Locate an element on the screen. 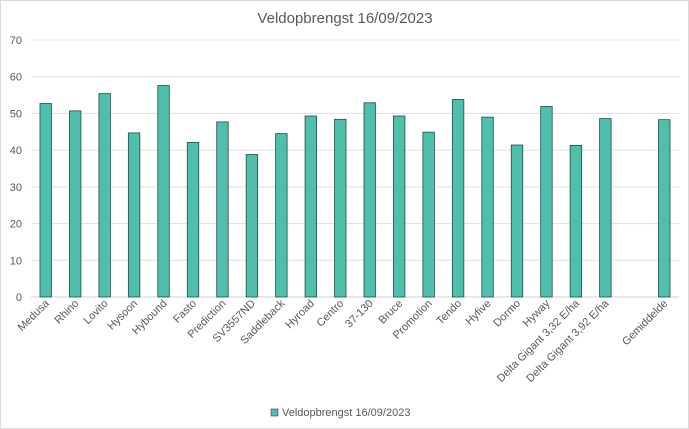 The image size is (689, 429). x-tick-label: Tendo is located at coordinates (450, 313).